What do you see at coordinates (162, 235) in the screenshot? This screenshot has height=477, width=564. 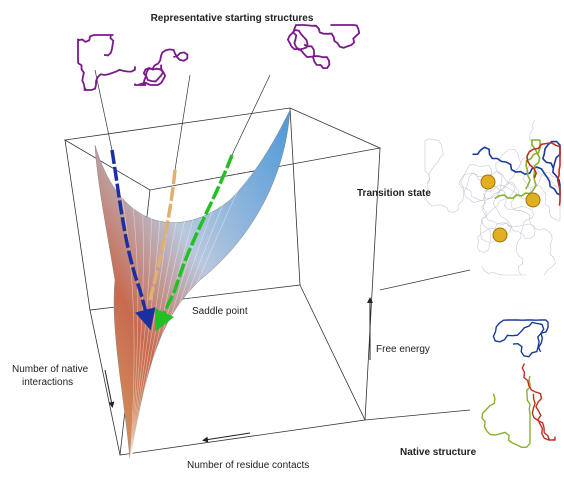 I see `path-tan` at bounding box center [162, 235].